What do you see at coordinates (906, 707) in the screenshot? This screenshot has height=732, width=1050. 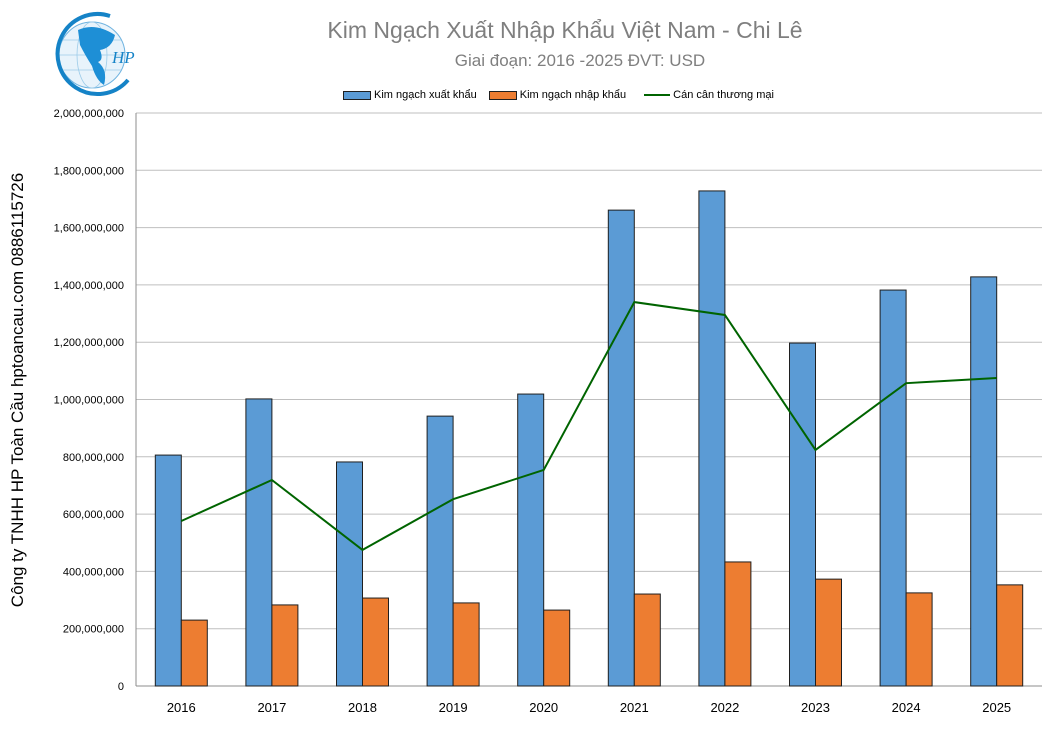 I see `x-tick-label: 2024` at bounding box center [906, 707].